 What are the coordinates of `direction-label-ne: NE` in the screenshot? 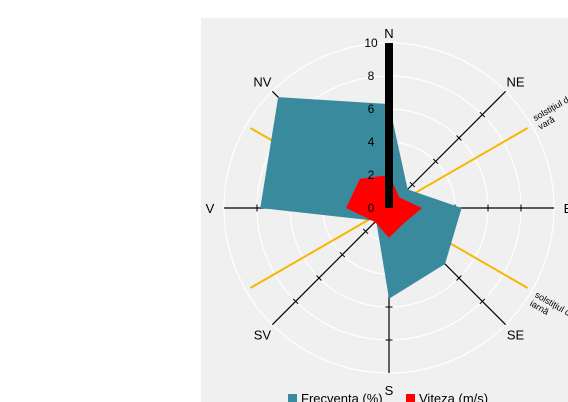 It's located at (516, 81).